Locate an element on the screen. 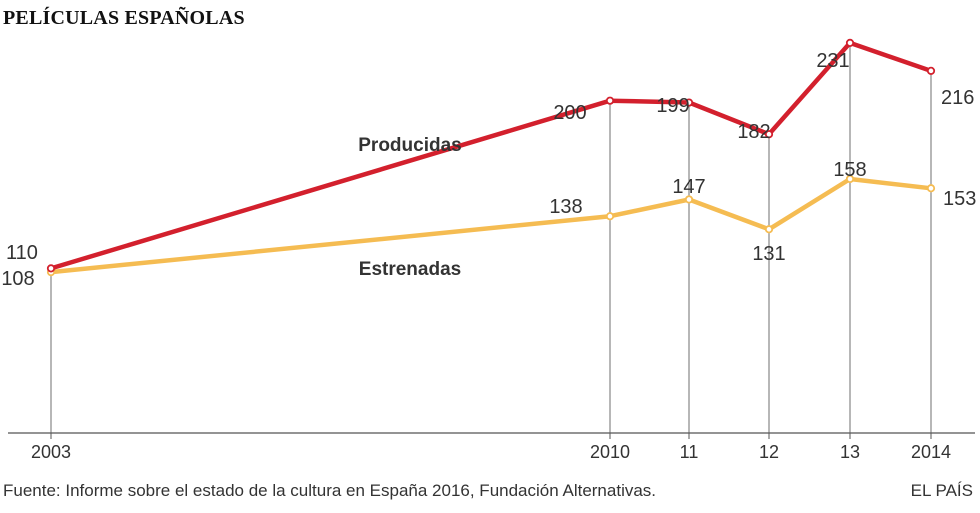 The width and height of the screenshot is (980, 513). data-label-producidas: 182 is located at coordinates (753, 132).